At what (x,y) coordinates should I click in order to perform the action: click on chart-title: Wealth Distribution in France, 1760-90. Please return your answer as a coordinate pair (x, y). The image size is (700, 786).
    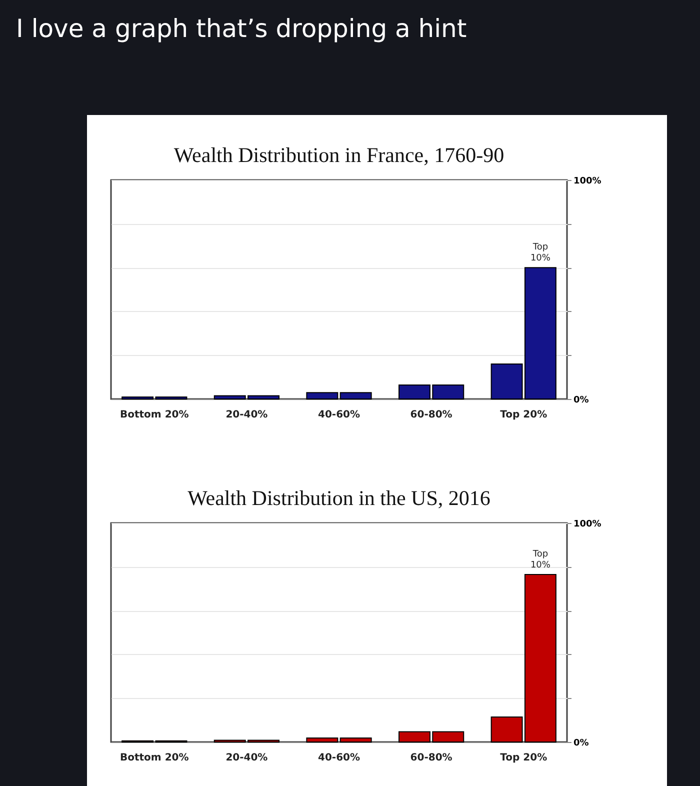
    Looking at the image, I should click on (339, 155).